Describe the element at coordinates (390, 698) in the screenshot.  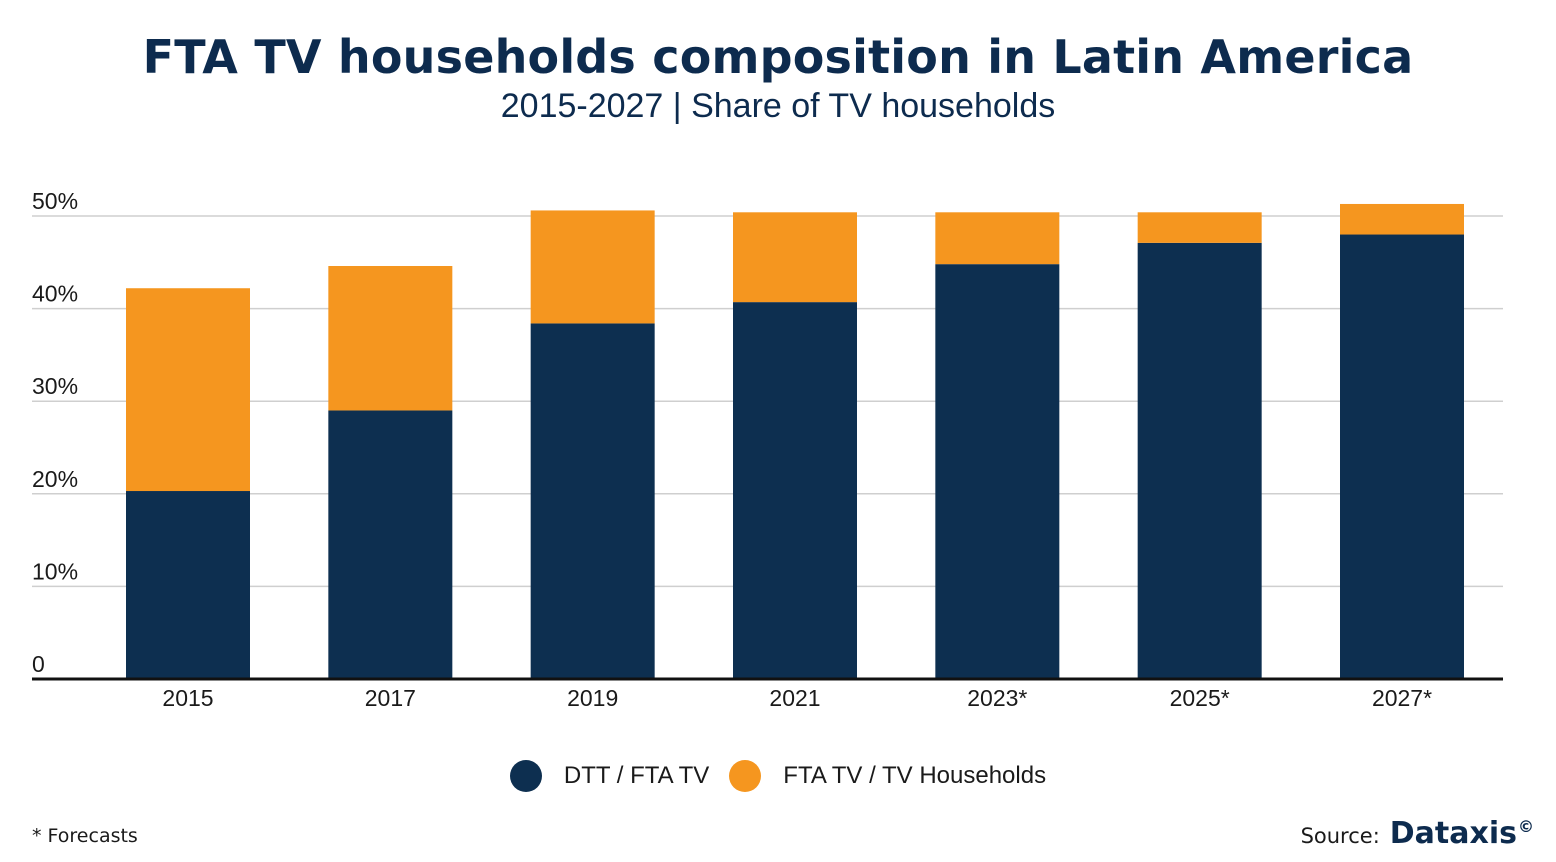
I see `x-tick-label: 2017` at that location.